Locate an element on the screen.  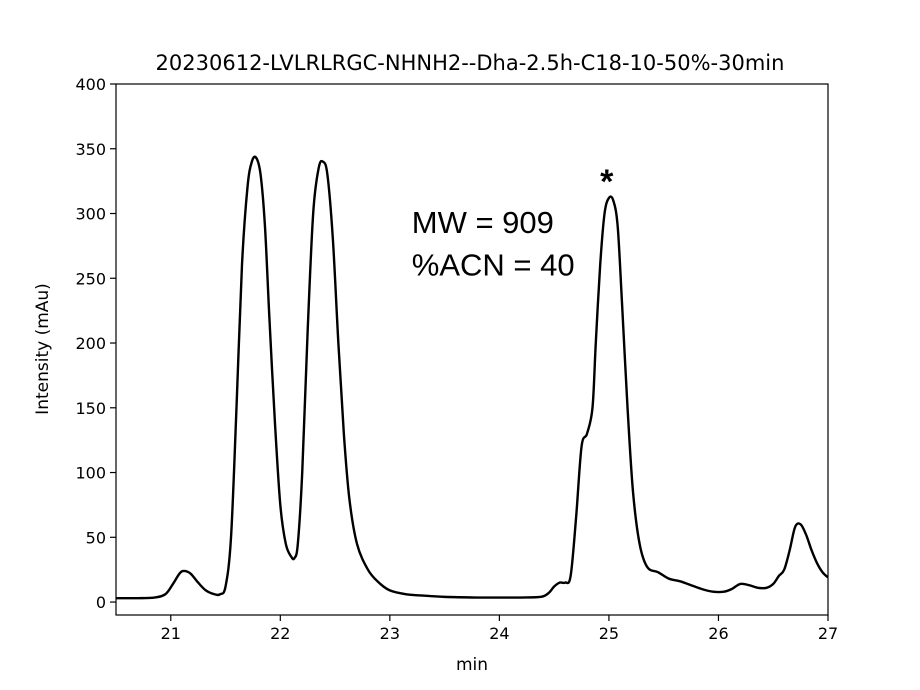
annotations: MW = 909 %ACN = 40 * is located at coordinates (513, 223).